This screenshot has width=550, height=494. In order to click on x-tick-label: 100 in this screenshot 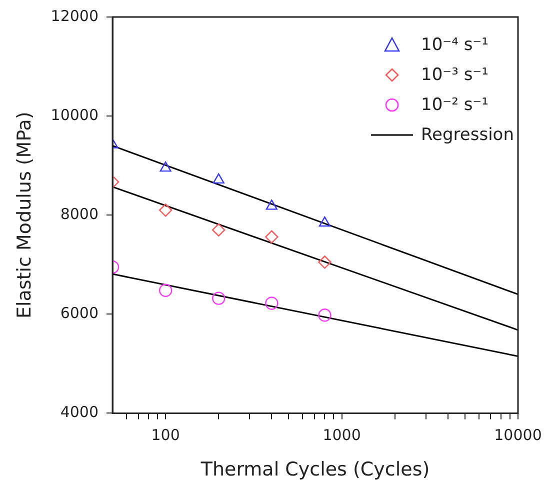, I will do `click(165, 435)`.